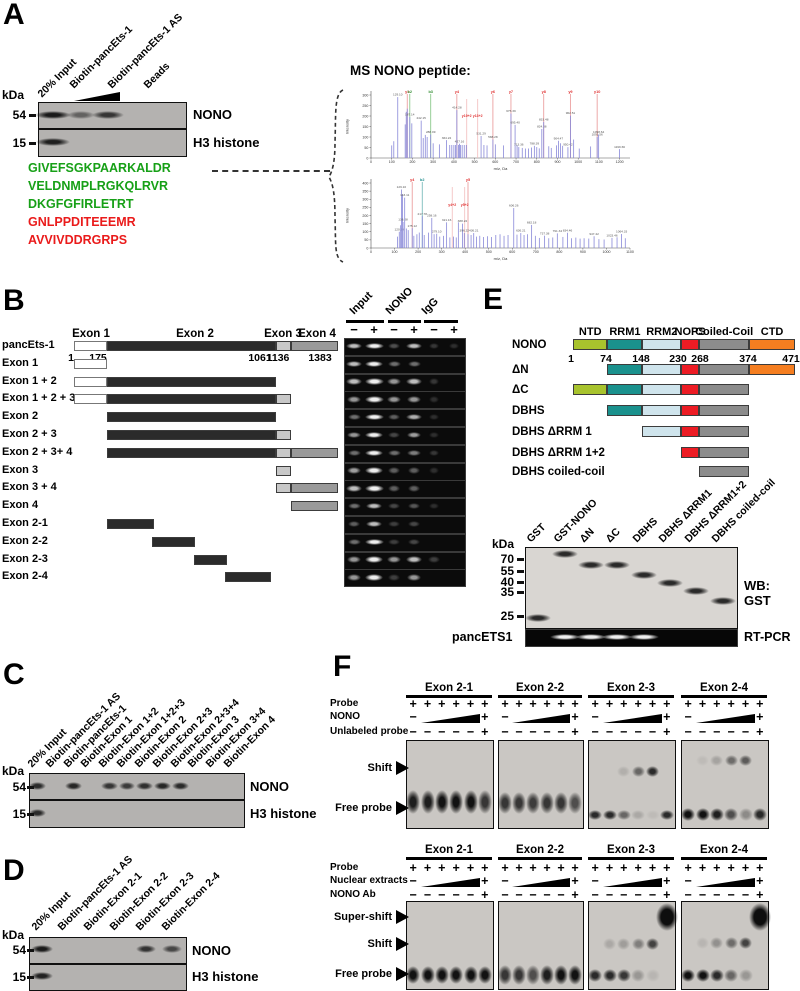  I want to click on coord-label: 1383, so click(320, 358).